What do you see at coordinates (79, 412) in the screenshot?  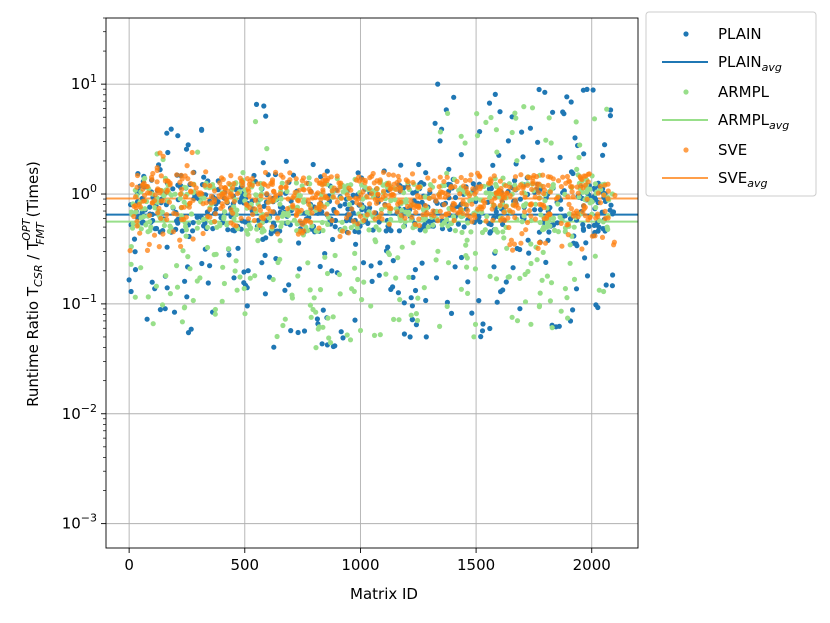 I see `y-tick-label: 10−2` at bounding box center [79, 412].